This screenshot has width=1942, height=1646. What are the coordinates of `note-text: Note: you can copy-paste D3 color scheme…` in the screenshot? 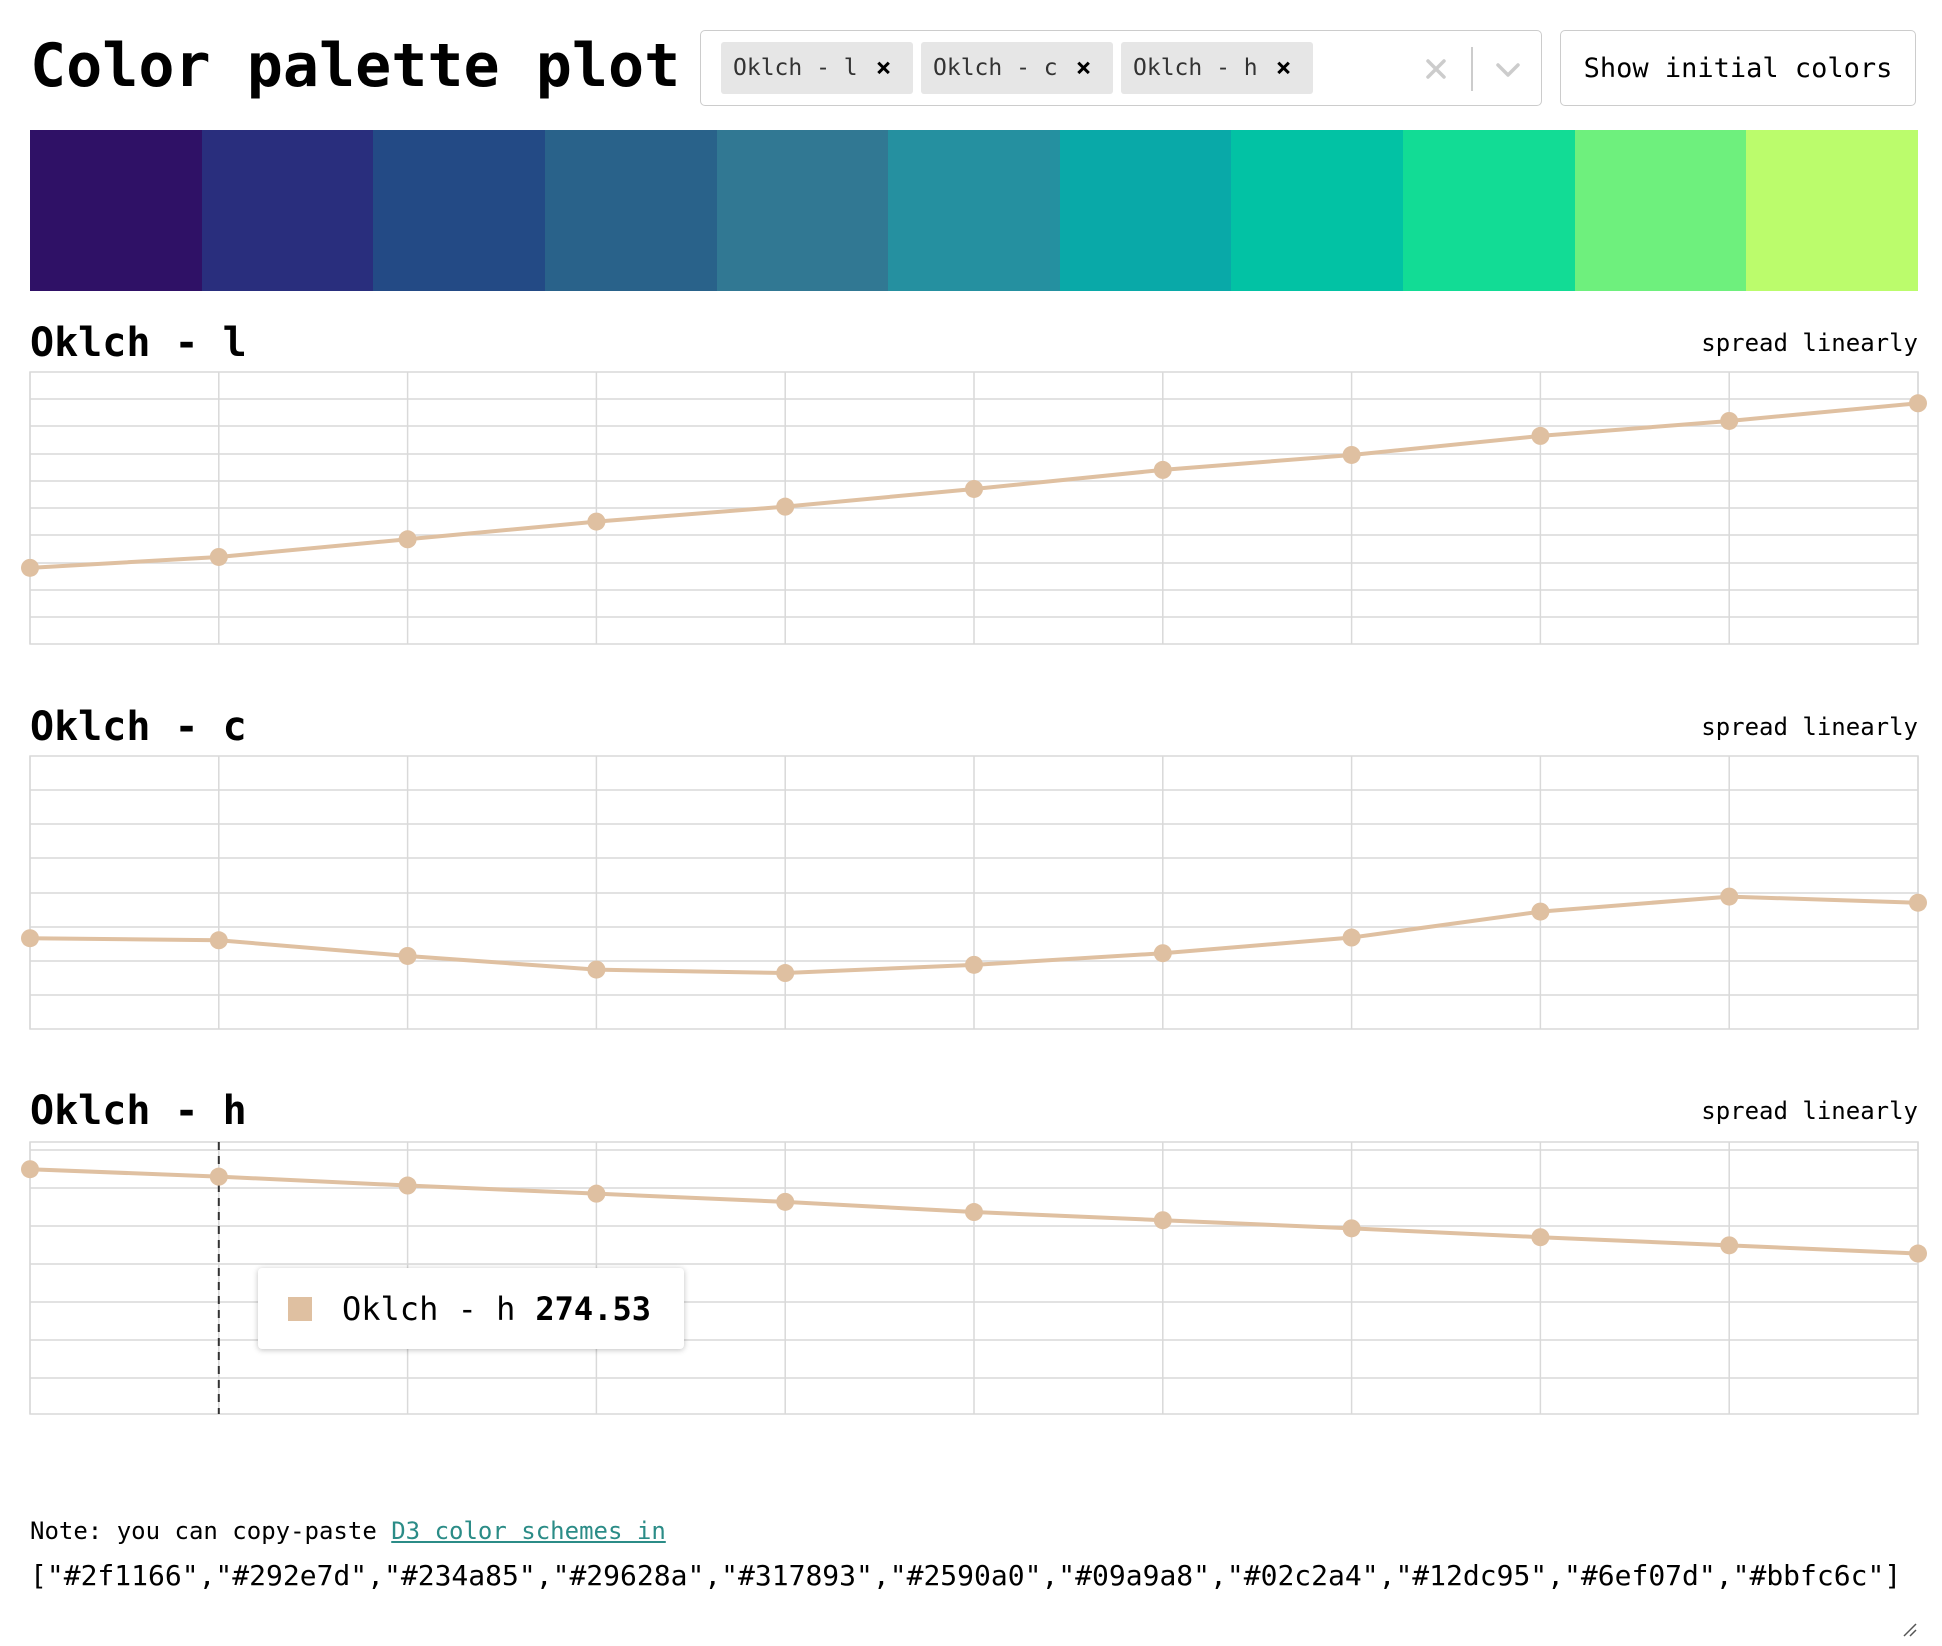 It's located at (348, 1531).